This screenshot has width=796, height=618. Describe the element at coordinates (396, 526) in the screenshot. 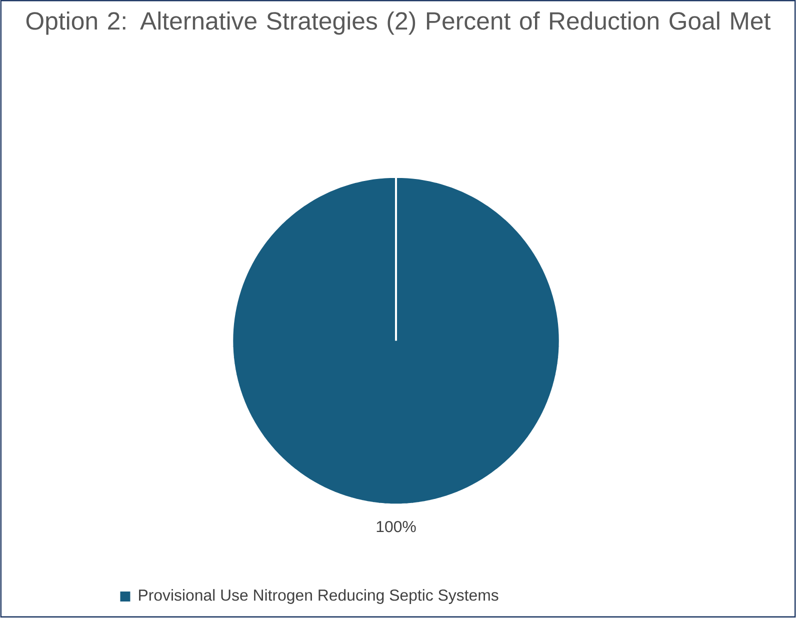

I see `data-label: 100%` at that location.